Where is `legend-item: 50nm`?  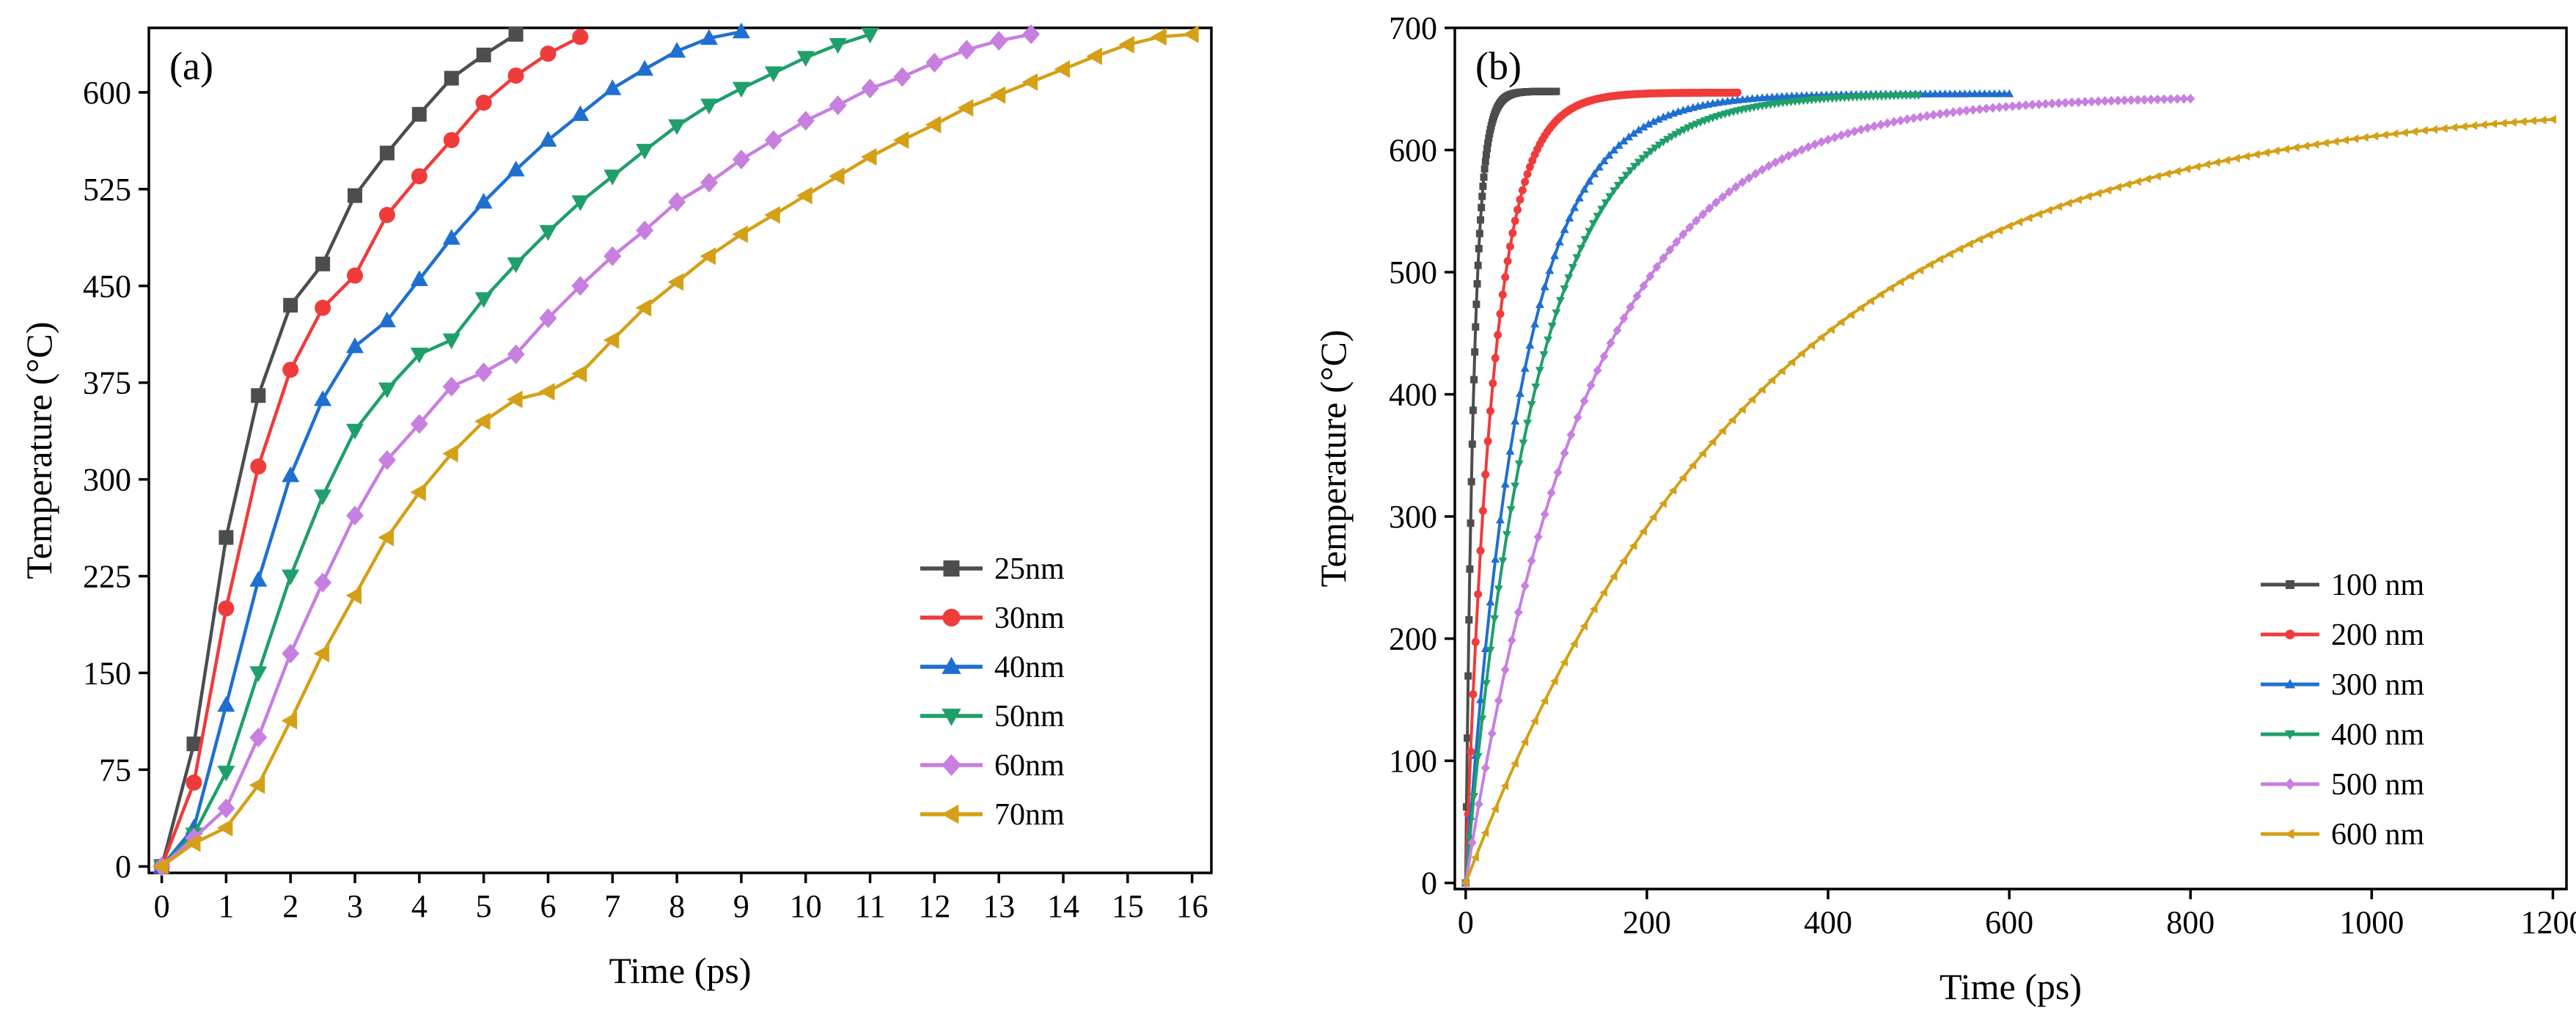
legend-item: 50nm is located at coordinates (993, 717).